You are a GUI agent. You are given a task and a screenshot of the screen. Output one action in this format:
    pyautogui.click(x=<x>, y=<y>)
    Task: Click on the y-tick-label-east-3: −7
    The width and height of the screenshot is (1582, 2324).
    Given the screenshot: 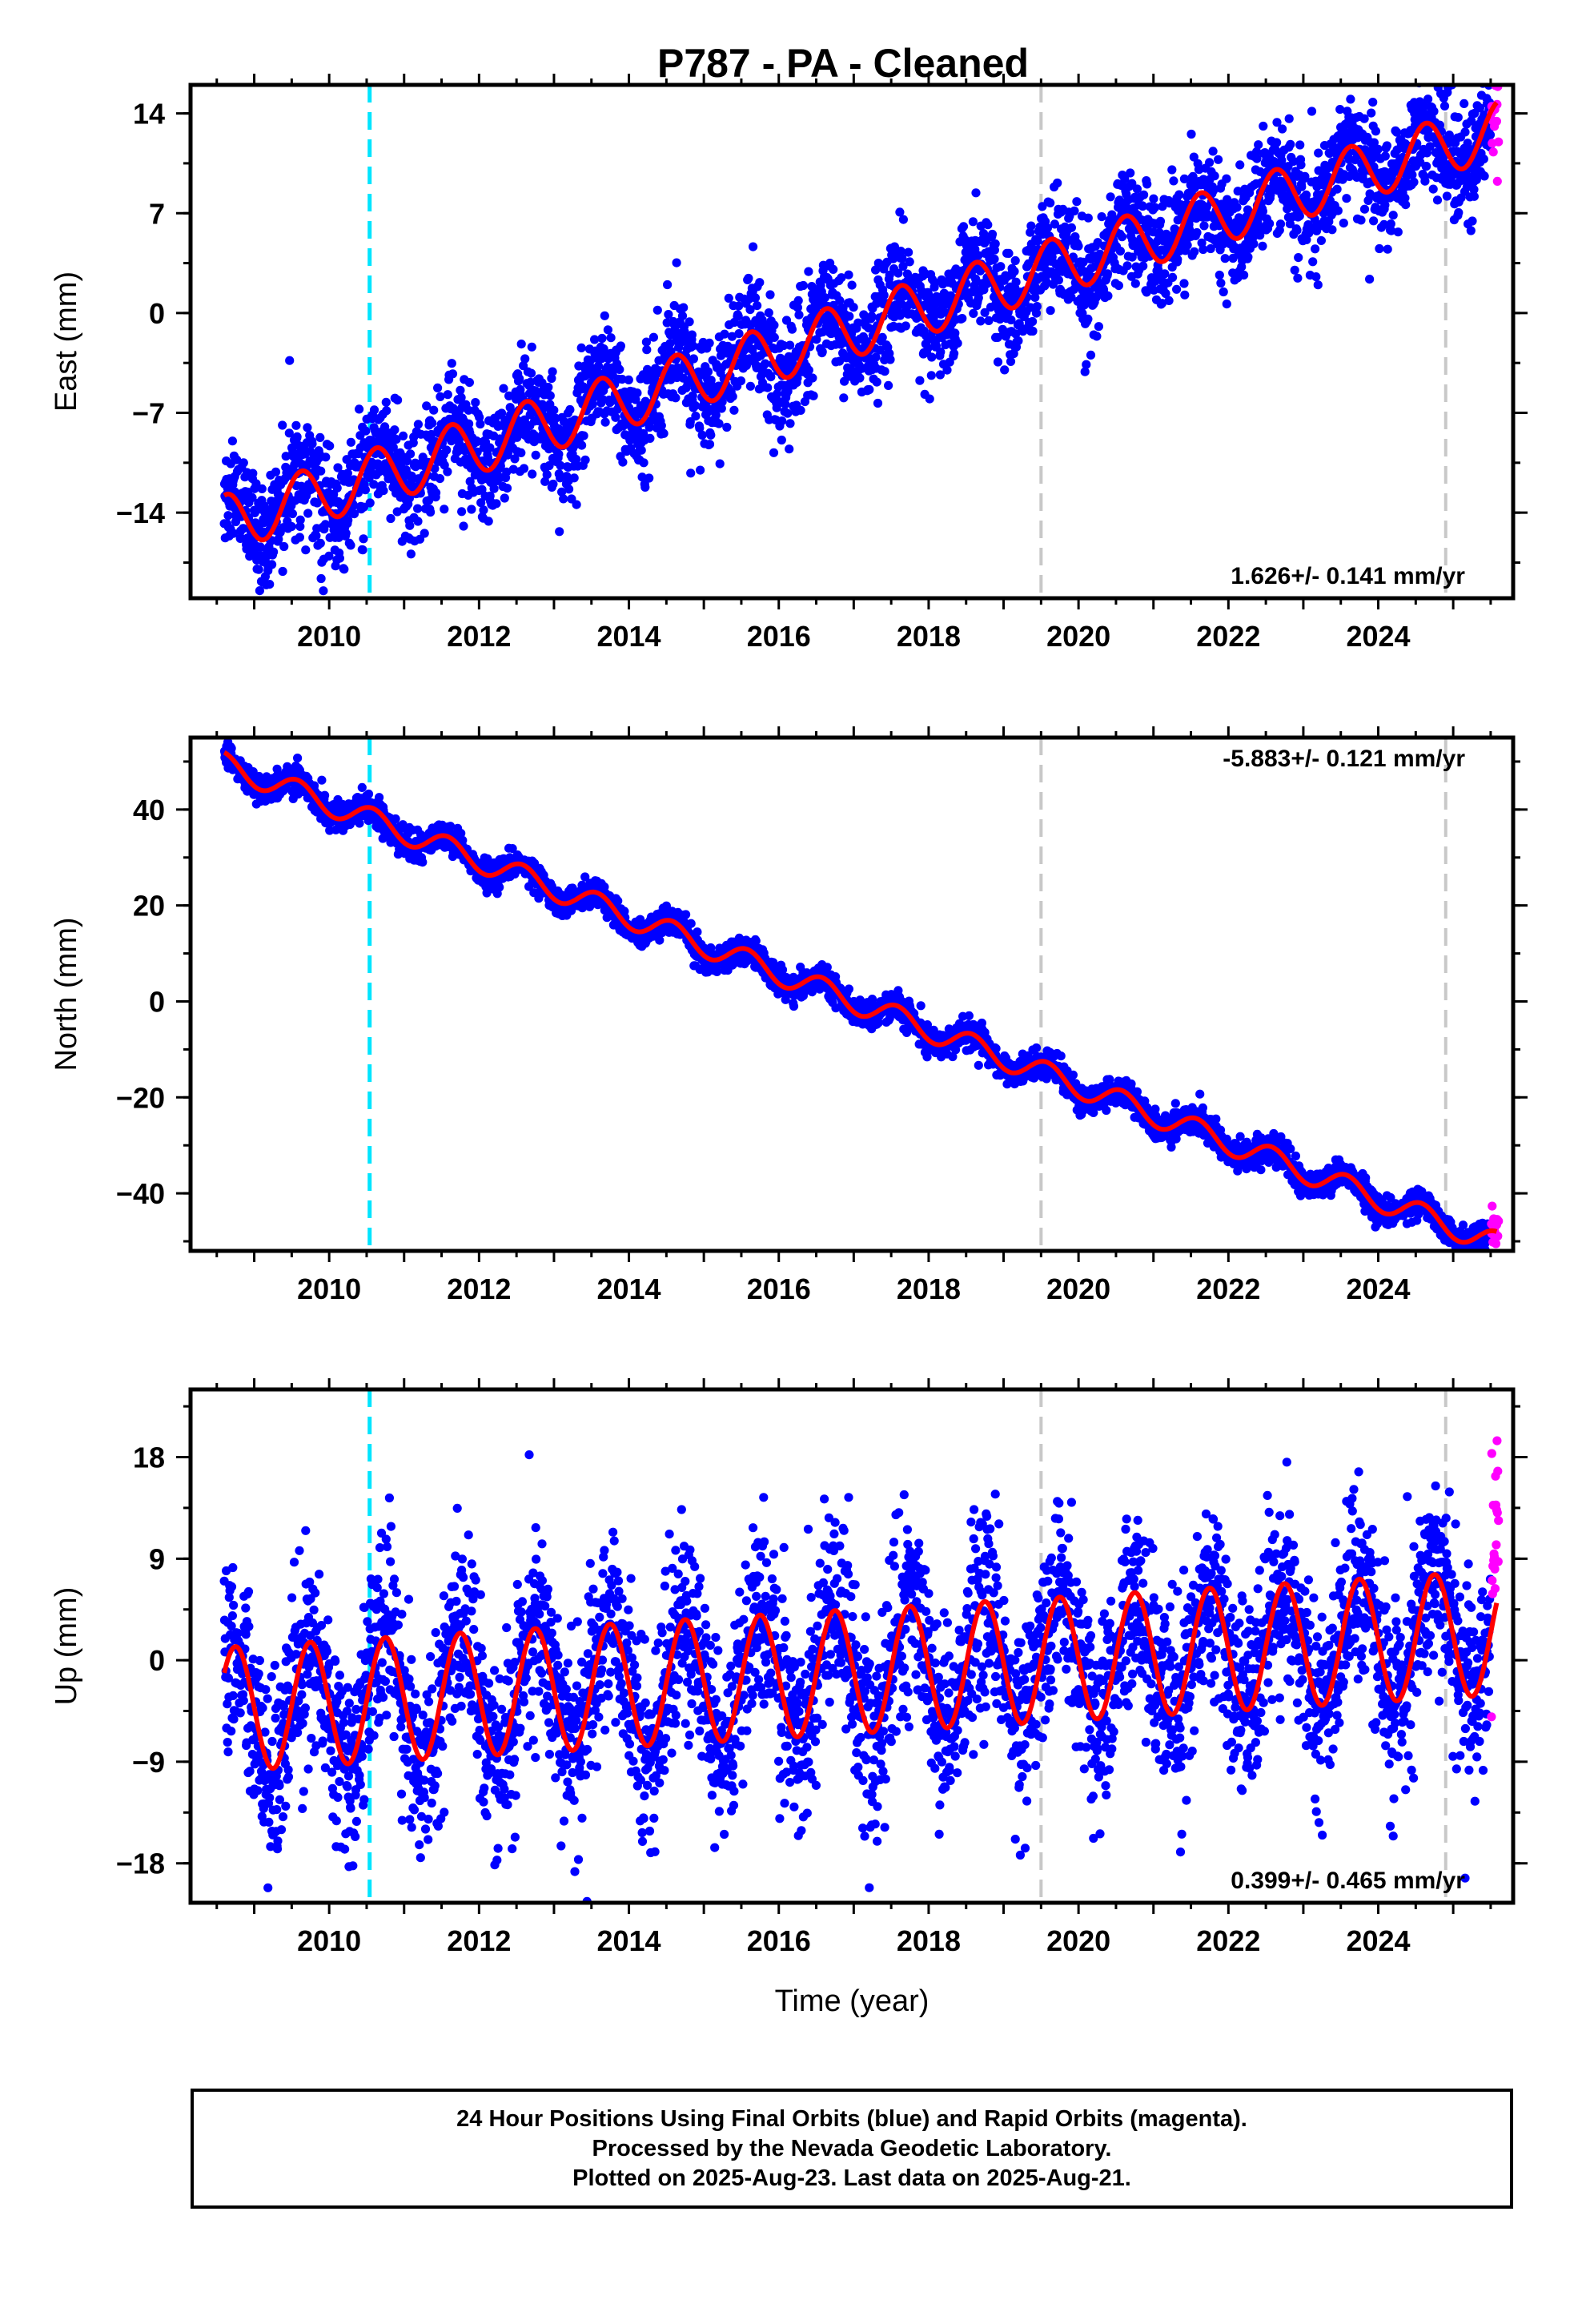 What is the action you would take?
    pyautogui.click(x=148, y=413)
    